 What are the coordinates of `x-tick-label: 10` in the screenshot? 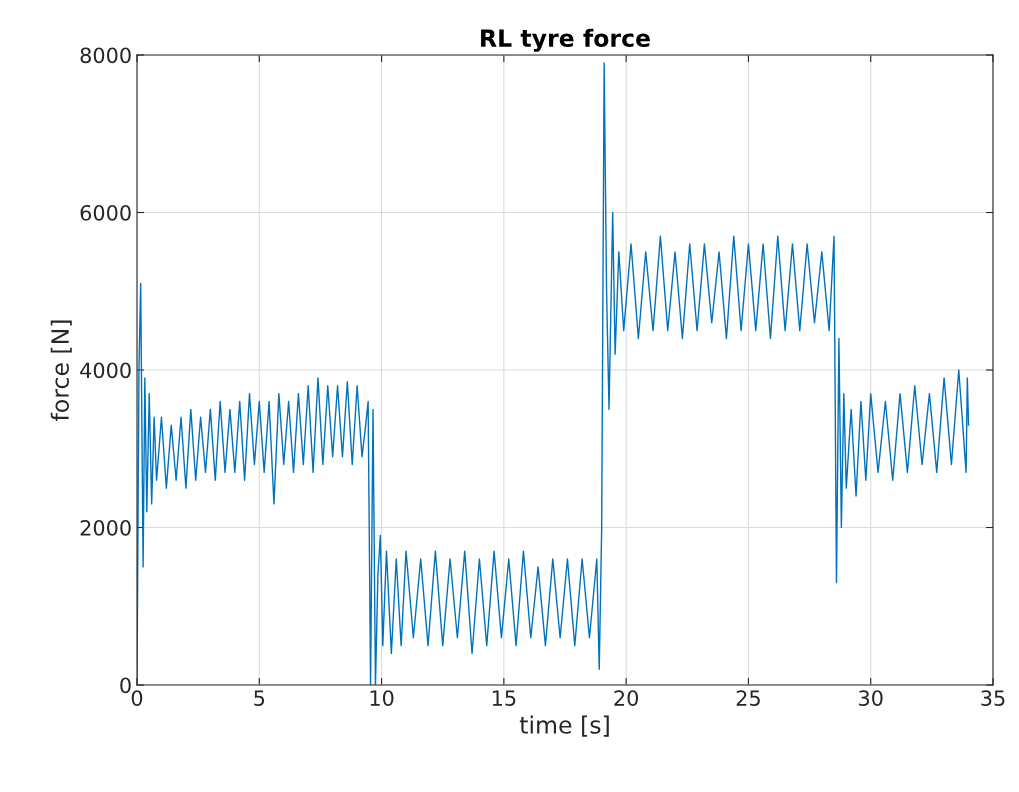 It's located at (382, 698).